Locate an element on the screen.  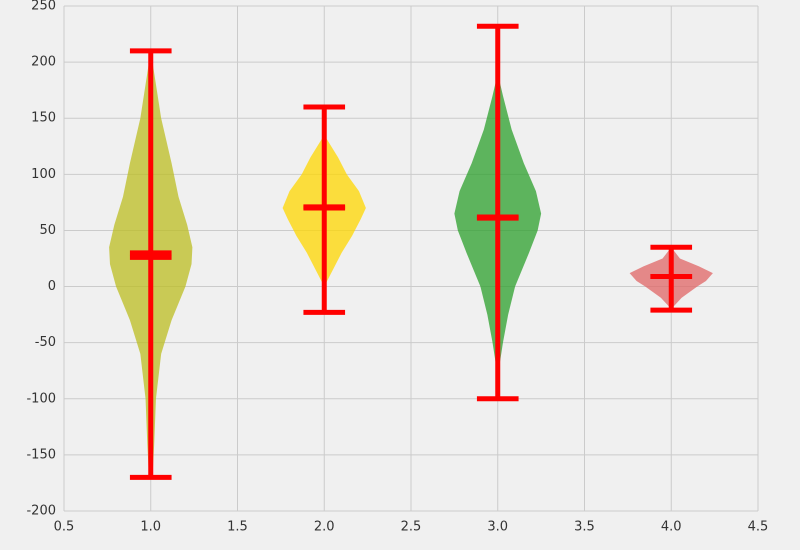
y-tick-label: 50 is located at coordinates (47, 230).